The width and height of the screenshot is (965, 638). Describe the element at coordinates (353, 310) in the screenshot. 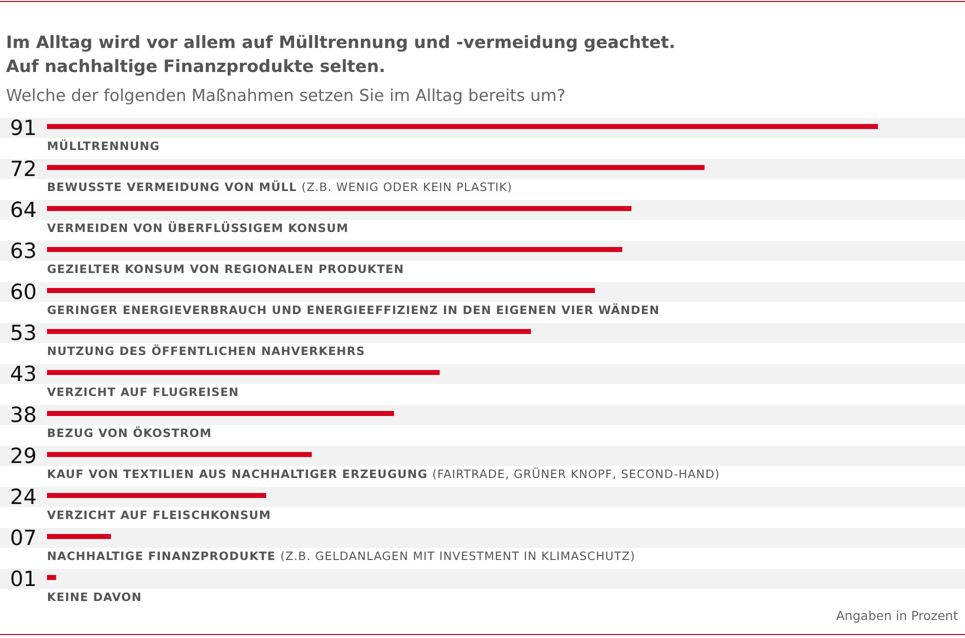

I see `y-tick-label: GERINGER ENERGIEVERBRAUCH UND ENERGIEEFFIZIENZ IN DEN EIGENEN VIER WÄNDEN` at that location.